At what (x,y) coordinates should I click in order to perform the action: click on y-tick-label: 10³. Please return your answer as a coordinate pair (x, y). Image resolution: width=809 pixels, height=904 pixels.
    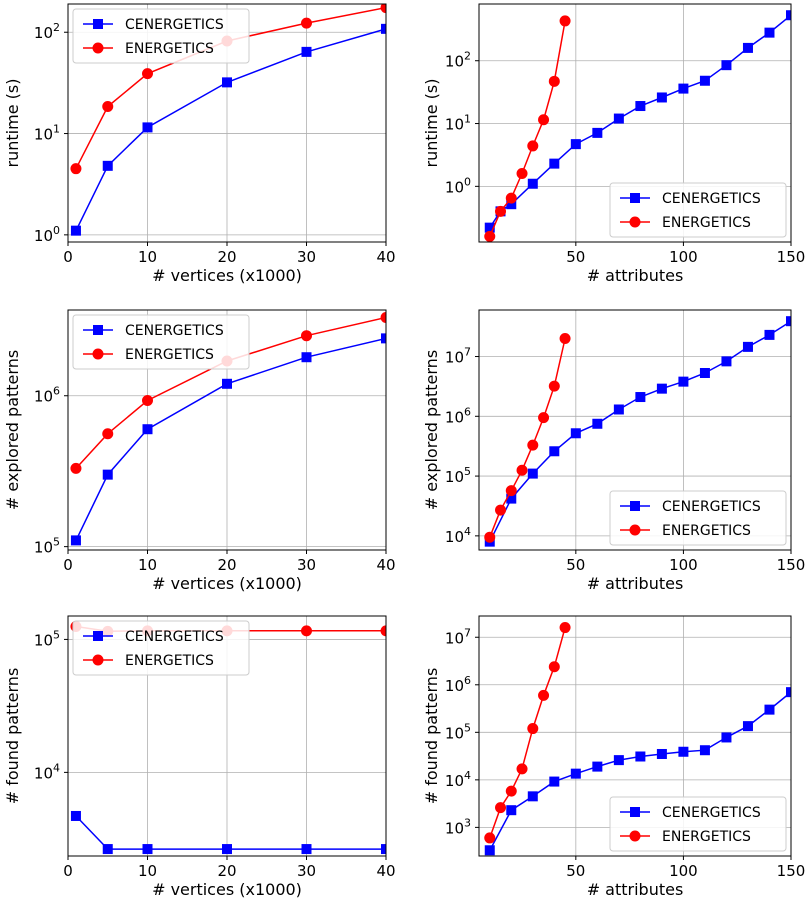
    Looking at the image, I should click on (458, 826).